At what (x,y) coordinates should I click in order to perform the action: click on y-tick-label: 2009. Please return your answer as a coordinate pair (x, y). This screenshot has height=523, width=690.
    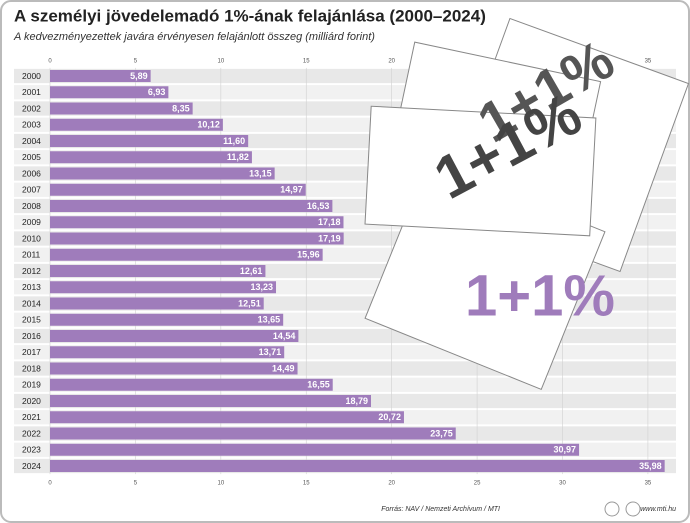
    Looking at the image, I should click on (31, 222).